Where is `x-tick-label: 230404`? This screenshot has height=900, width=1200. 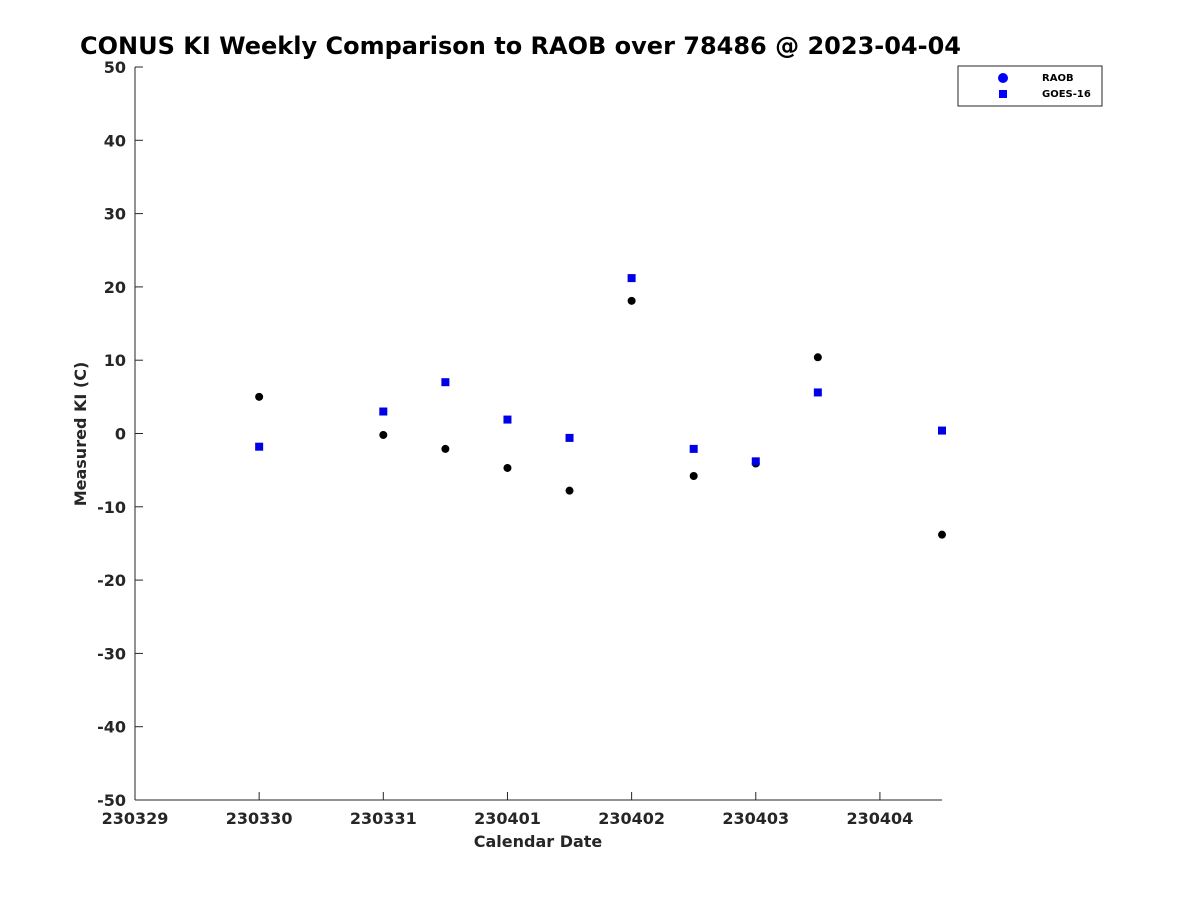
x-tick-label: 230404 is located at coordinates (880, 818).